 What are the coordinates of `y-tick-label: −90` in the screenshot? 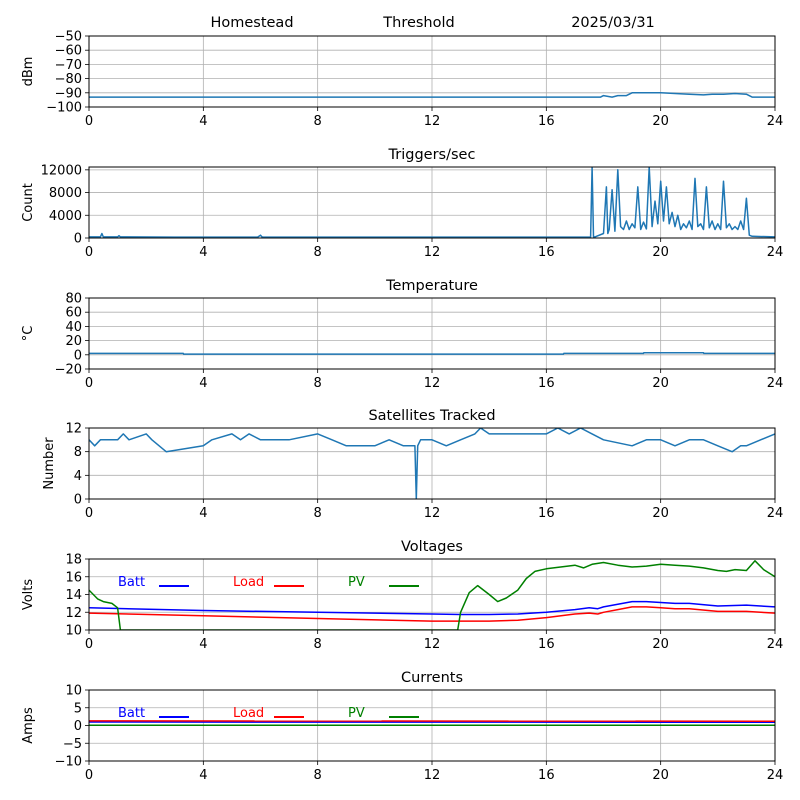 It's located at (68, 93).